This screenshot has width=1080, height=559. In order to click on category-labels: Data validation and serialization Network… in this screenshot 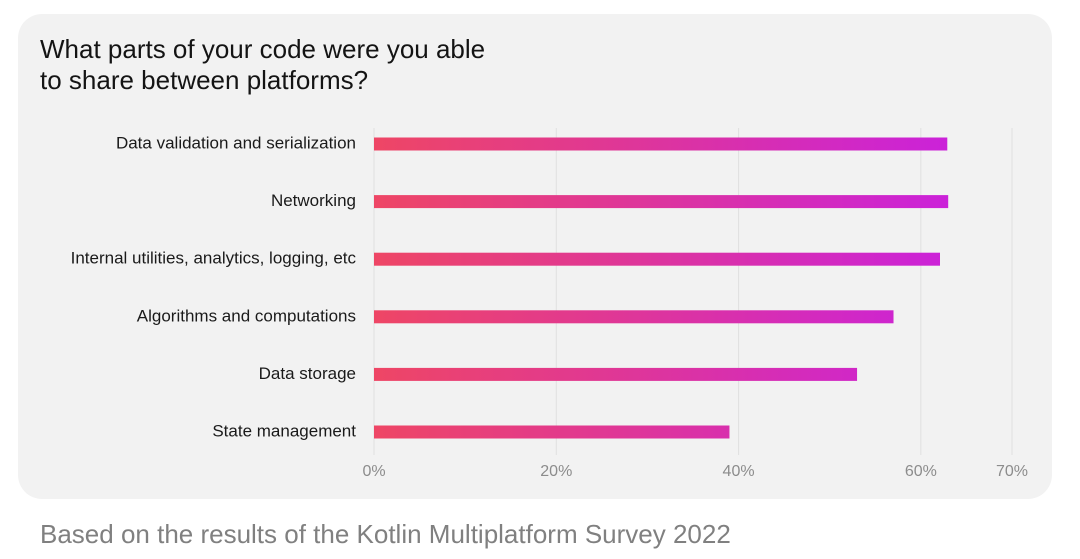, I will do `click(214, 286)`.